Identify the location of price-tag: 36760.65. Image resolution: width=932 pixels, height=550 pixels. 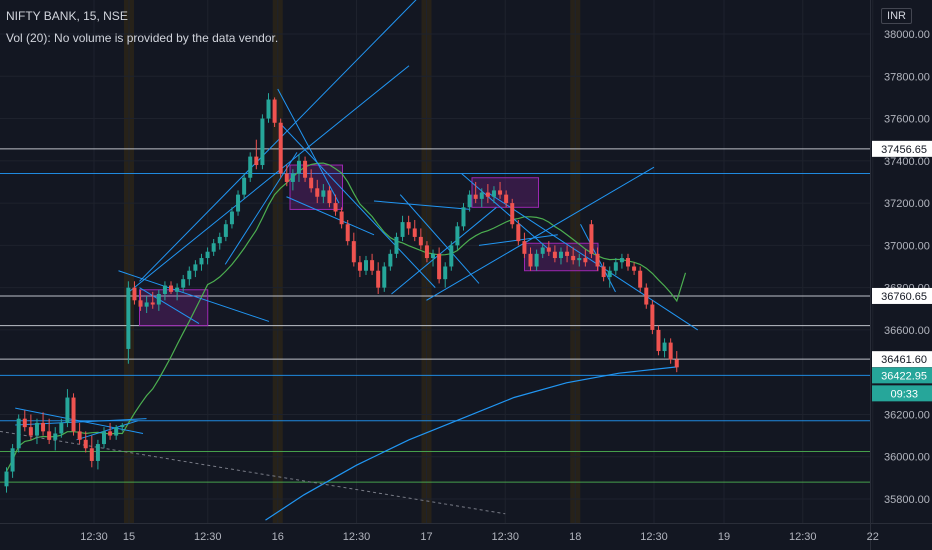
(902, 295).